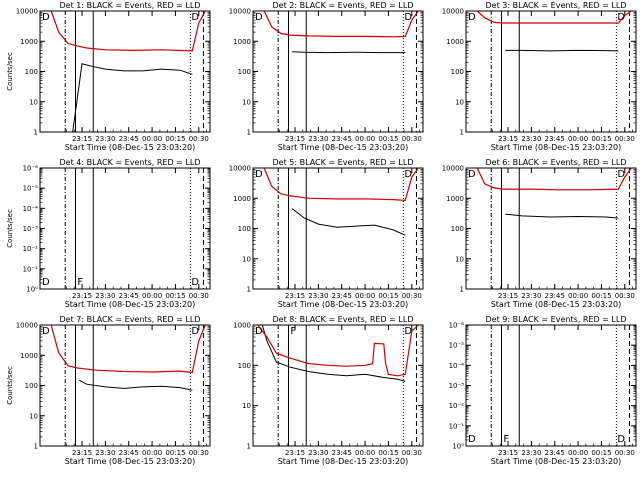 This screenshot has width=640, height=480. What do you see at coordinates (343, 162) in the screenshot?
I see `panel-title: Det 5: BLACK = Events, RED = LLD` at bounding box center [343, 162].